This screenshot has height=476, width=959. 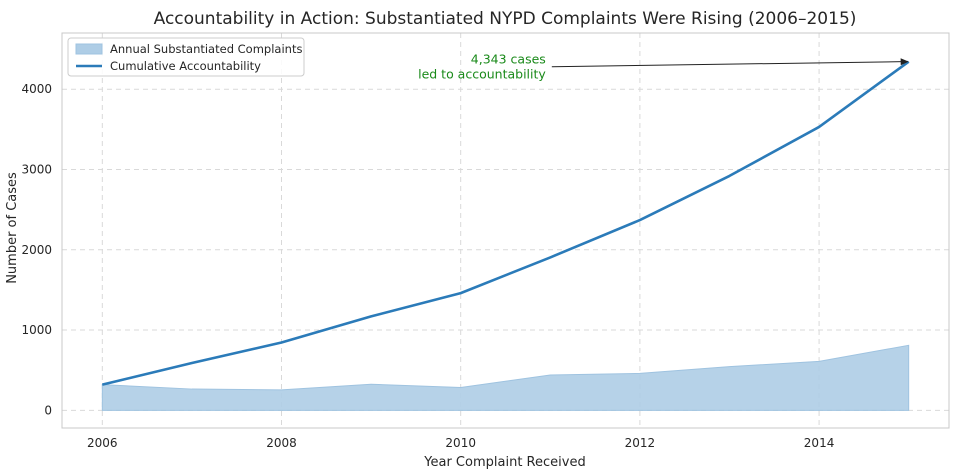 I want to click on x-tick-label: 2008, so click(x=281, y=443).